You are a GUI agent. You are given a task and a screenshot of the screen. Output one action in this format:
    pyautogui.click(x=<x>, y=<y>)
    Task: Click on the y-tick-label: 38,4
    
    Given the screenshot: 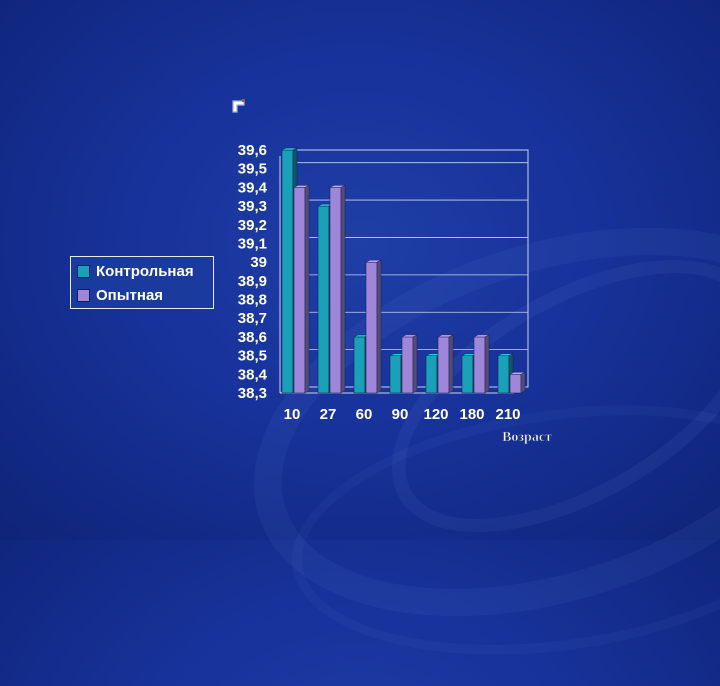 What is the action you would take?
    pyautogui.click(x=253, y=374)
    